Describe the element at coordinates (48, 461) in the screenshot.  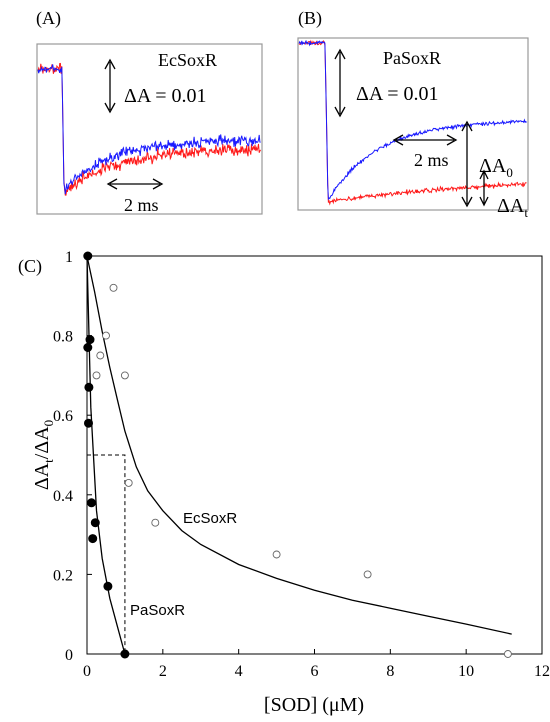
I see `y-axis-label-sub-t: t` at that location.